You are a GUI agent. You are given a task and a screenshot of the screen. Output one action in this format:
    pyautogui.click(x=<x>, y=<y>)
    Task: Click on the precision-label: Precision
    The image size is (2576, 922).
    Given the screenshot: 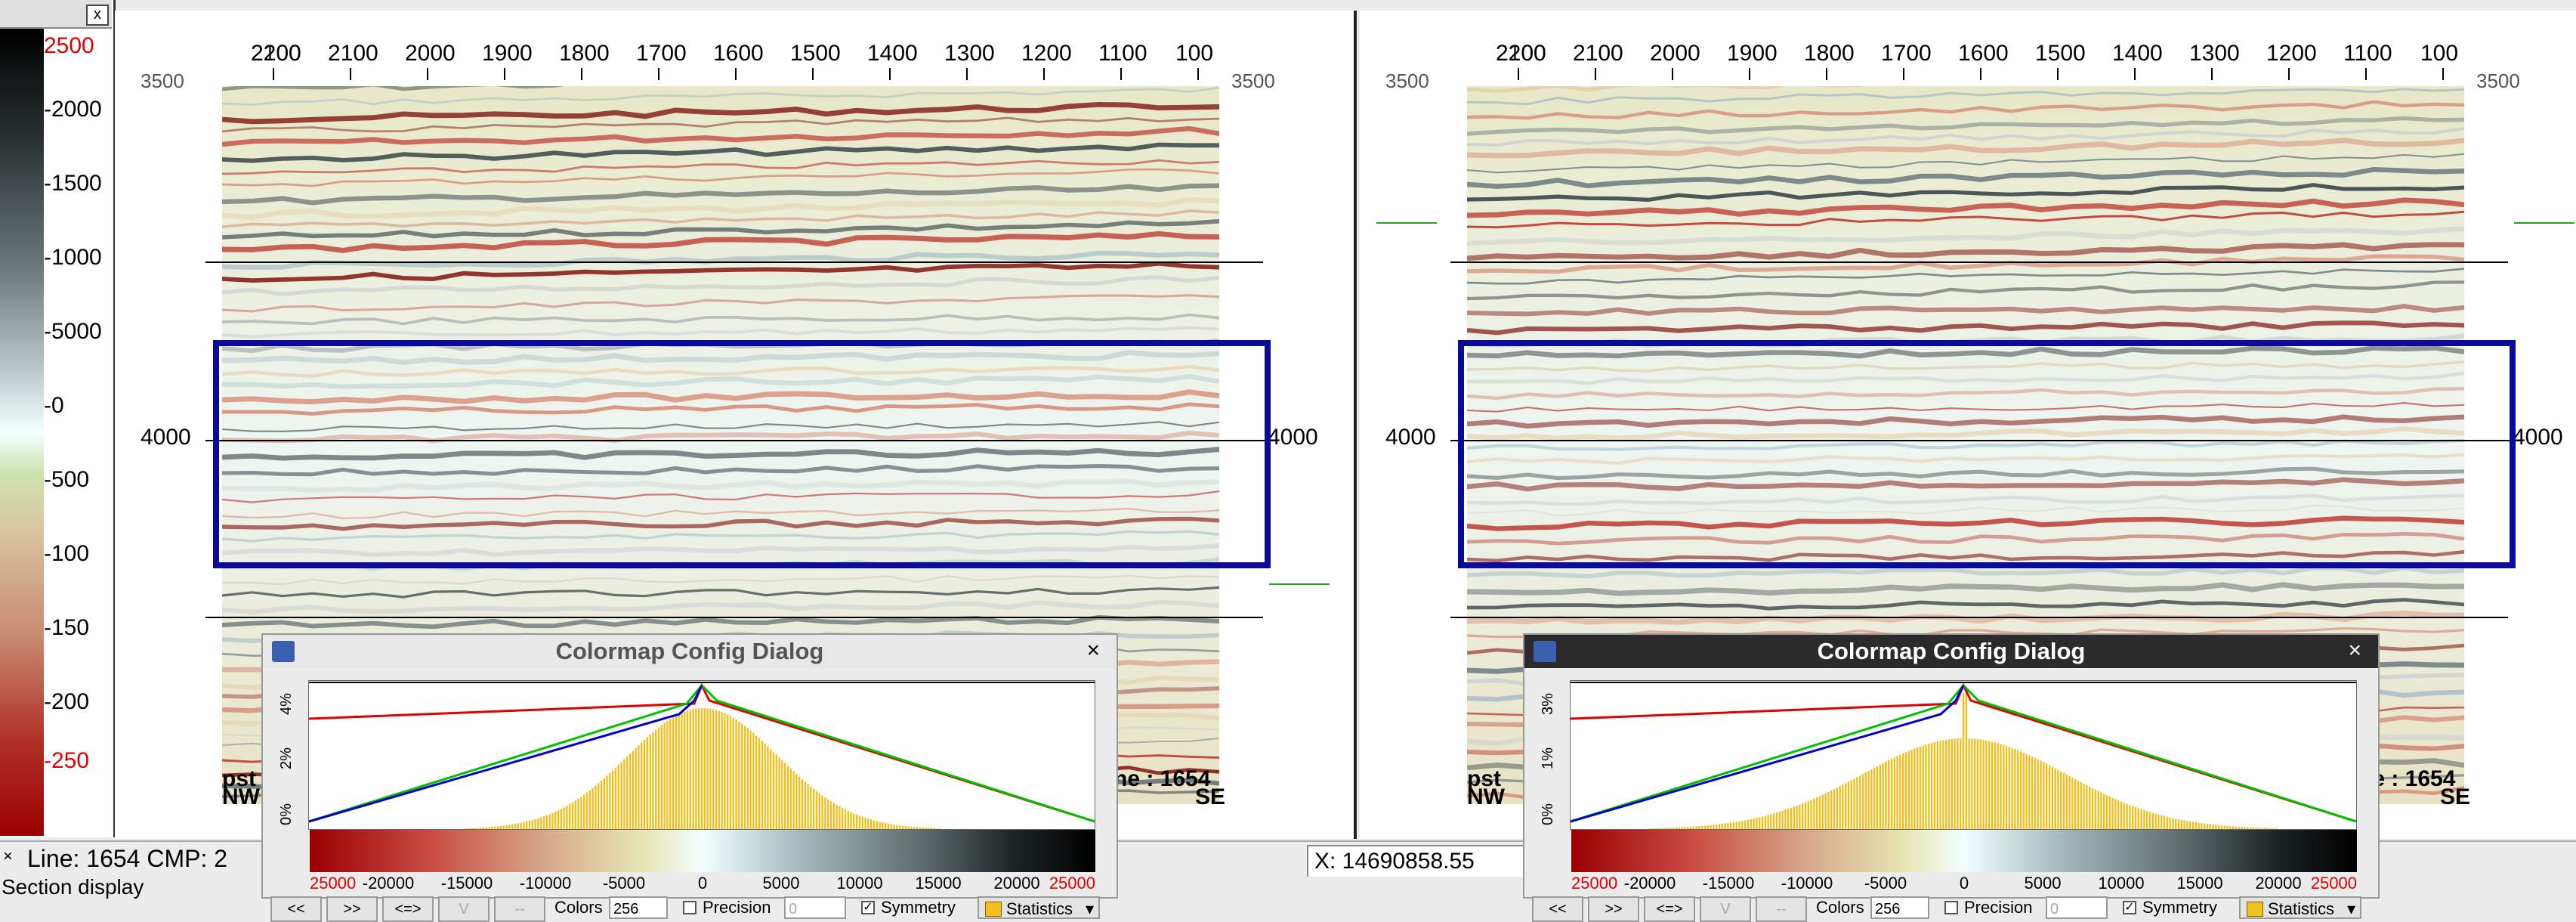 What is the action you would take?
    pyautogui.click(x=737, y=908)
    